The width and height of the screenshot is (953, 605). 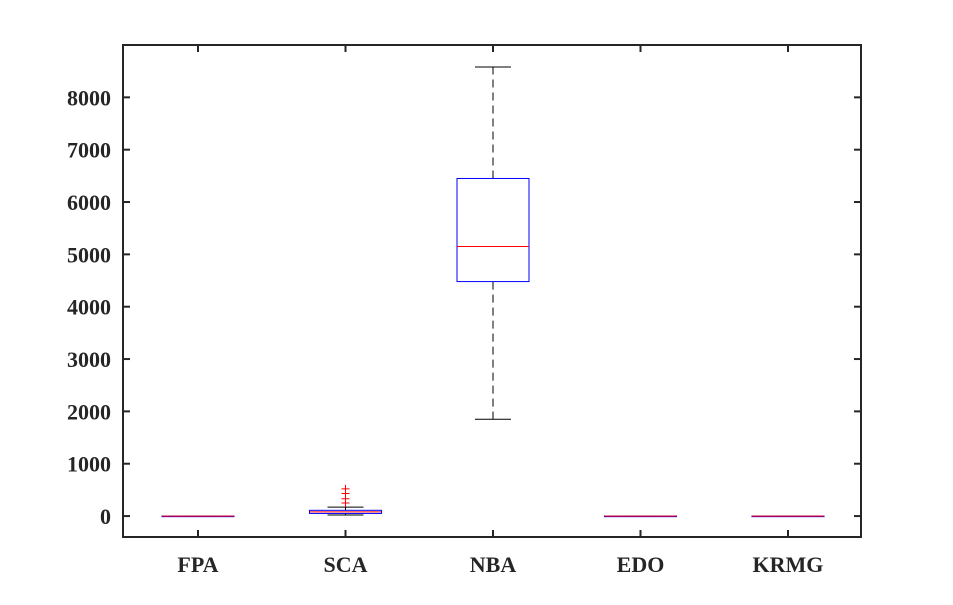 I want to click on y-tick-label: 4000, so click(x=89, y=307).